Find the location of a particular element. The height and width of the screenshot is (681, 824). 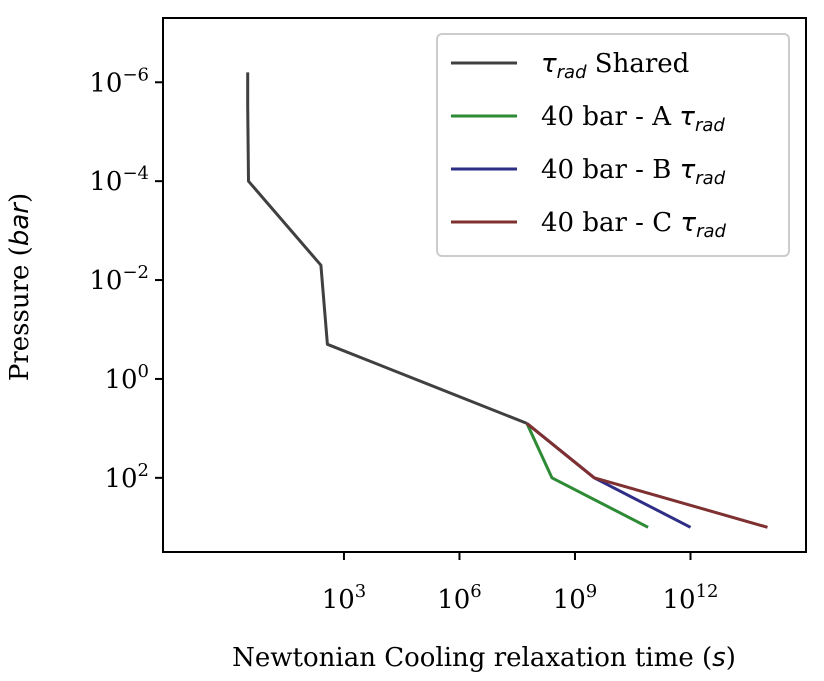

legend-label: 40 bar - B τrad is located at coordinates (633, 172).